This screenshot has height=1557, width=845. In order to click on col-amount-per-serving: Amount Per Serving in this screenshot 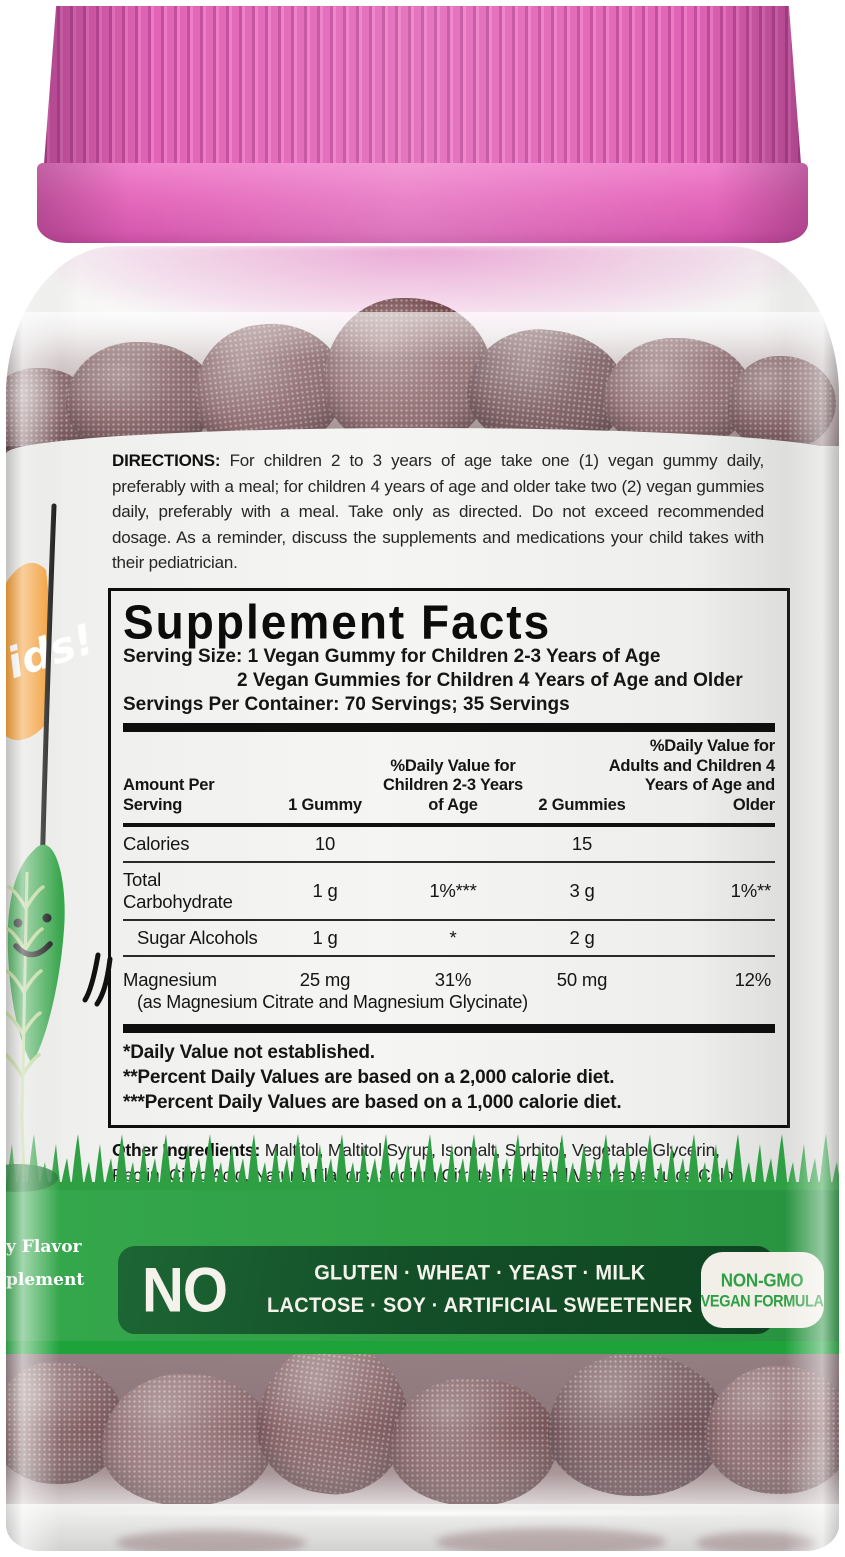, I will do `click(169, 795)`.